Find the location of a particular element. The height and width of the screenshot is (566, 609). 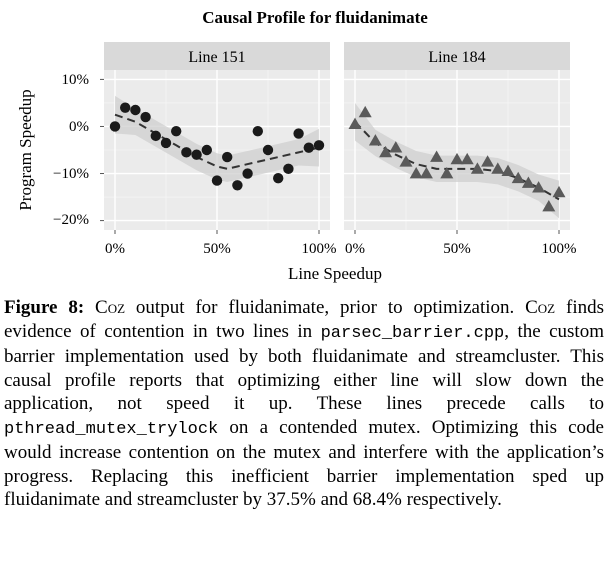

panel-strip-label: Line 184 is located at coordinates (456, 57).